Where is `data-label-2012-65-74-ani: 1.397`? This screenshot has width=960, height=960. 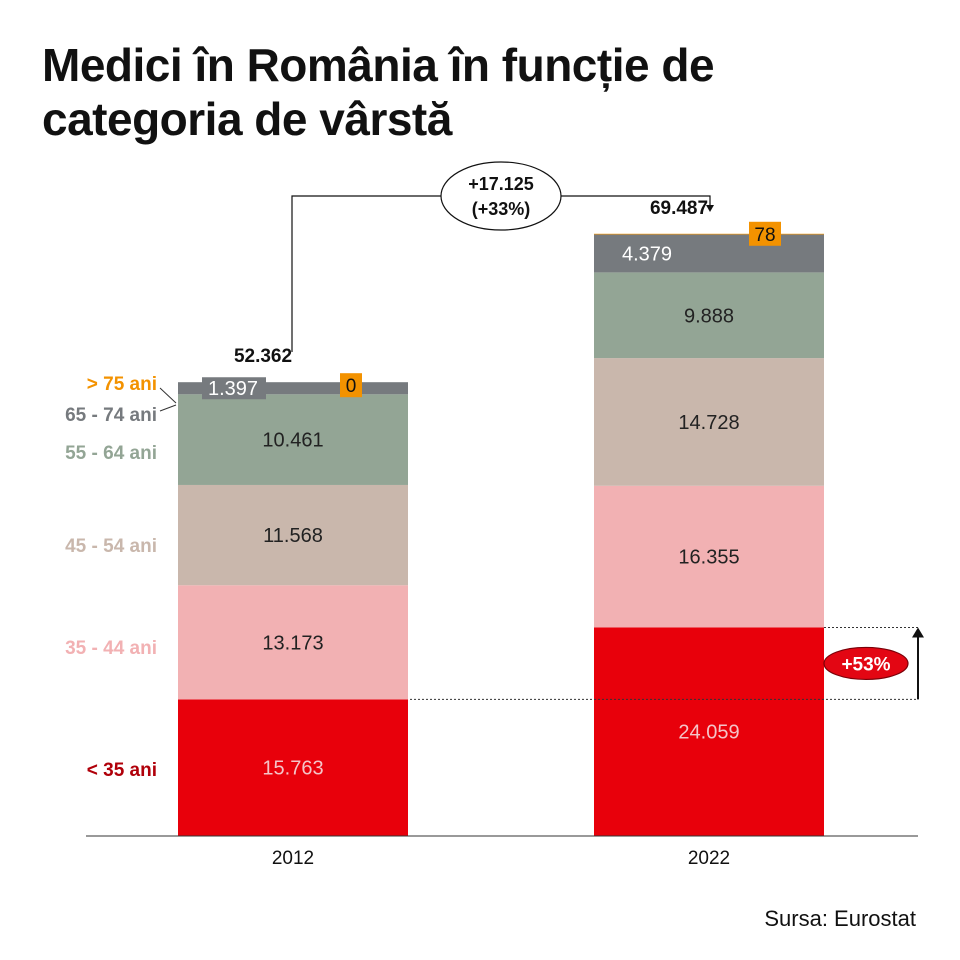
data-label-2012-65-74-ani: 1.397 is located at coordinates (233, 389).